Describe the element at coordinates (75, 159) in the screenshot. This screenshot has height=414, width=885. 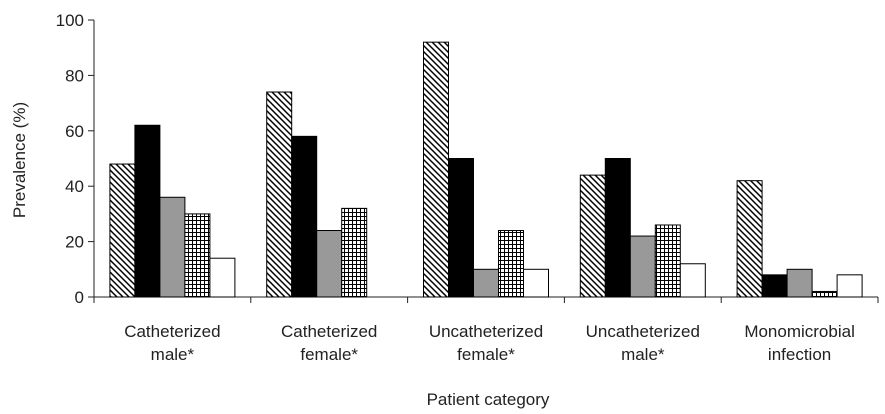
I see `y-axis: 0 20 40 60 80 100` at that location.